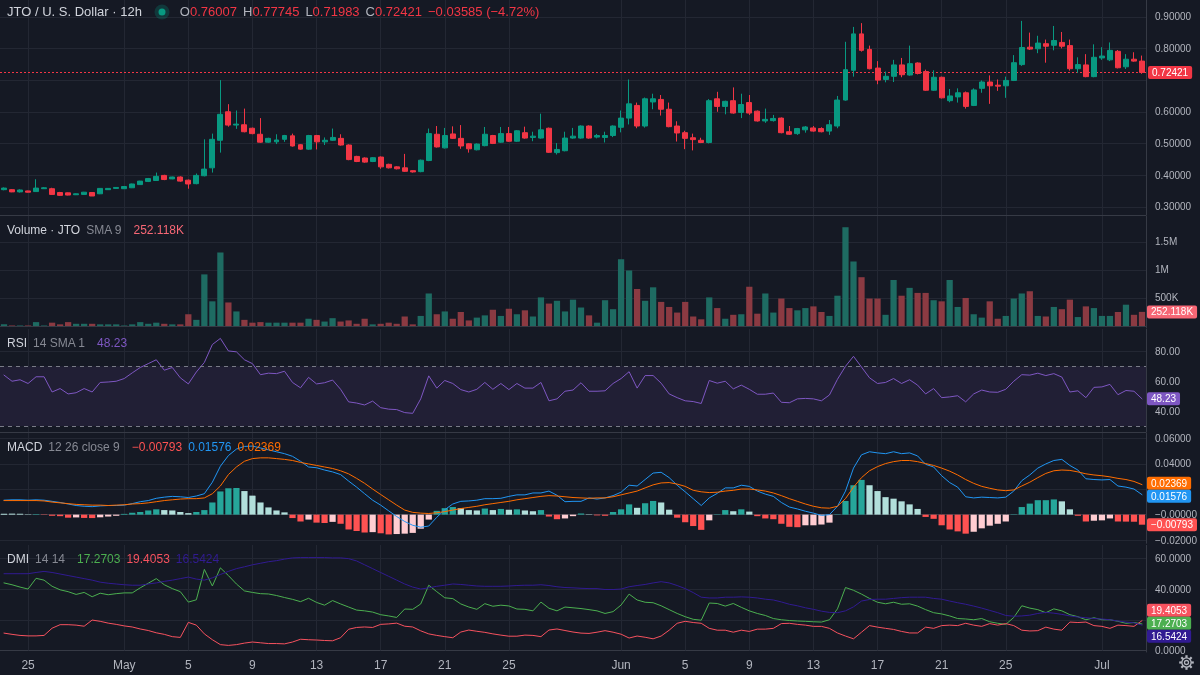 The image size is (1200, 675). I want to click on x-tick-label: 17, so click(877, 665).